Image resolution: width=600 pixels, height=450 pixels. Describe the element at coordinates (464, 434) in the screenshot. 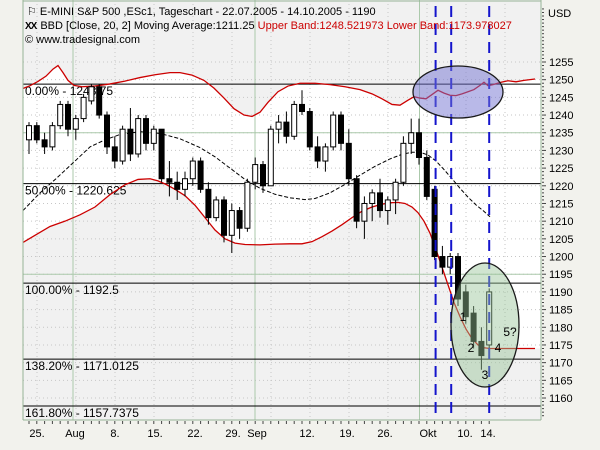

I see `date-tick-label: 10.` at that location.